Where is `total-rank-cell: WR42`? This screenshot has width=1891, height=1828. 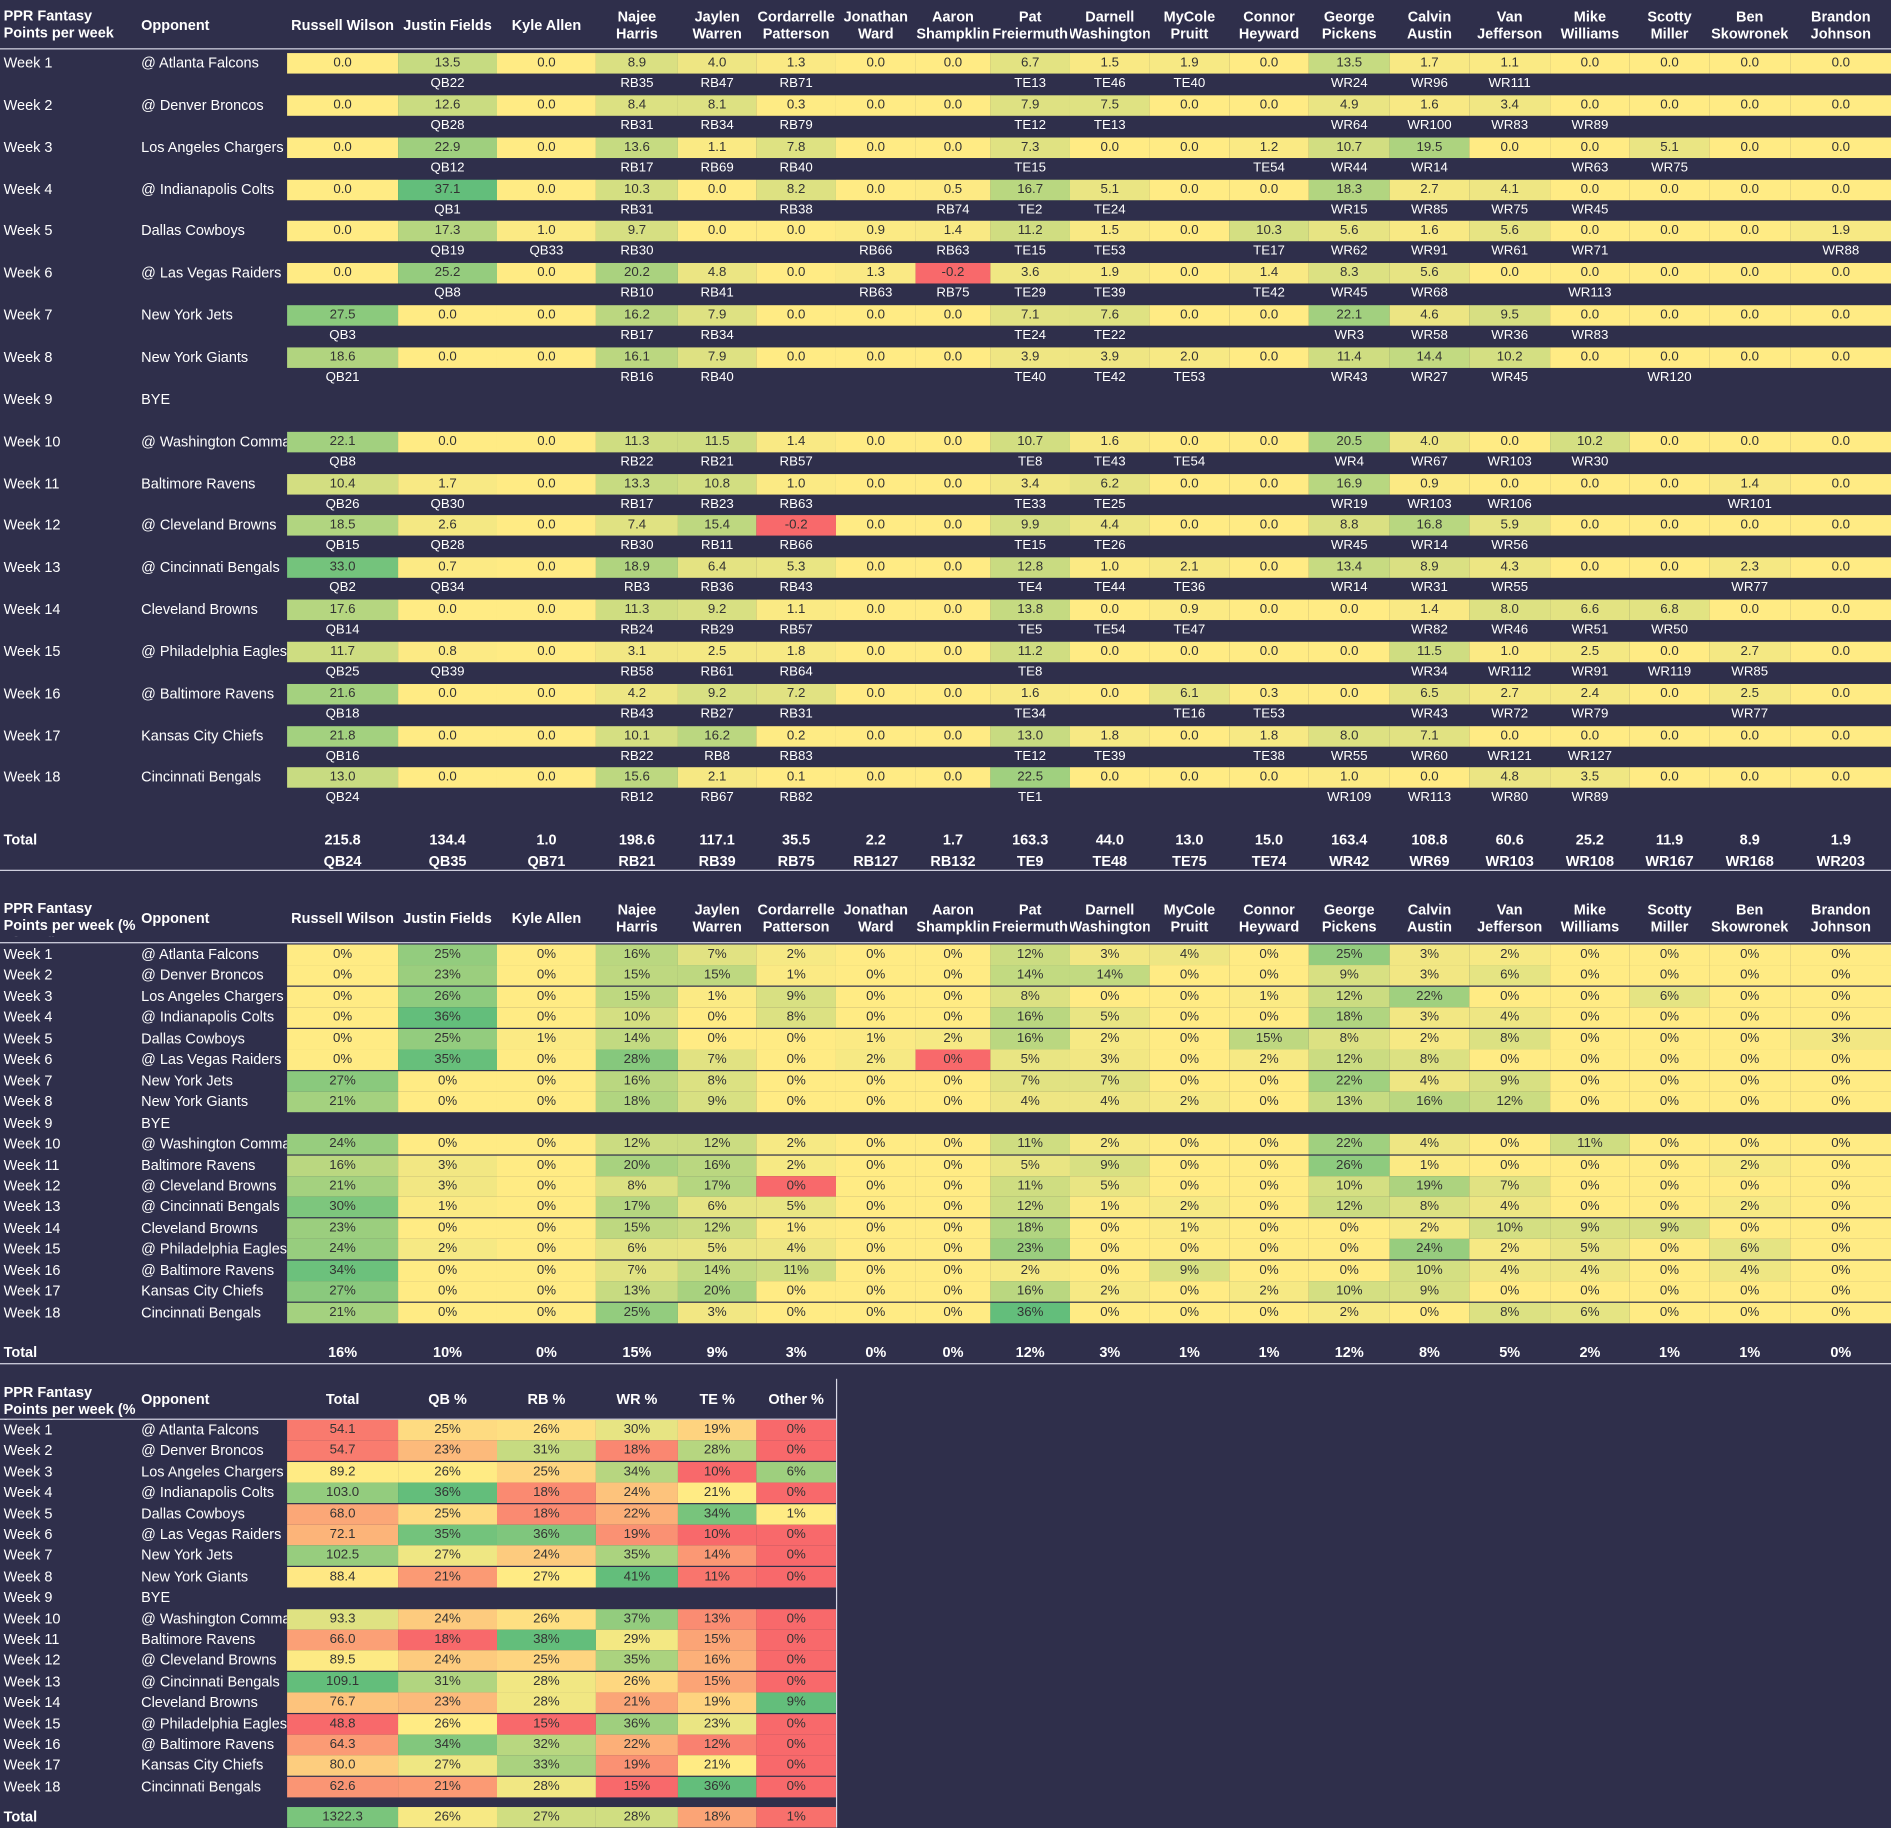
total-rank-cell: WR42 is located at coordinates (1349, 861).